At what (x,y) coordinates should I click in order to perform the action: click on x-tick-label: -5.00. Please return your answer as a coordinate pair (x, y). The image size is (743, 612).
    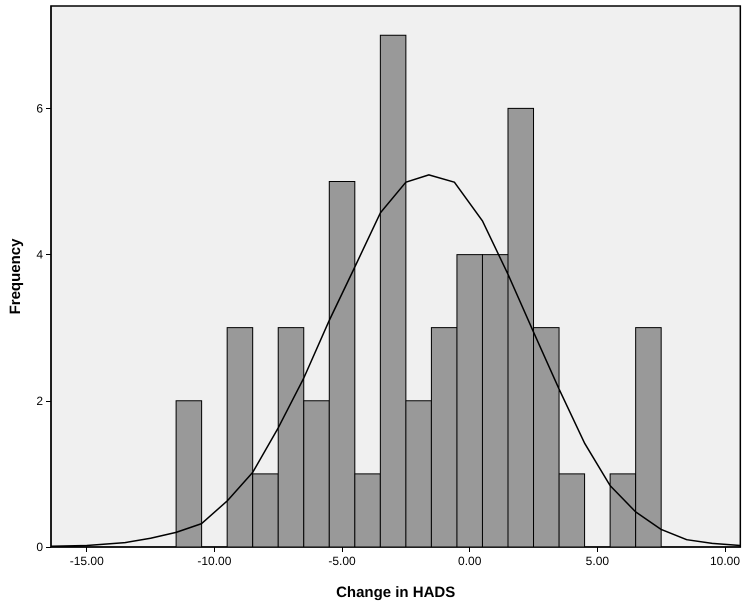
    Looking at the image, I should click on (342, 561).